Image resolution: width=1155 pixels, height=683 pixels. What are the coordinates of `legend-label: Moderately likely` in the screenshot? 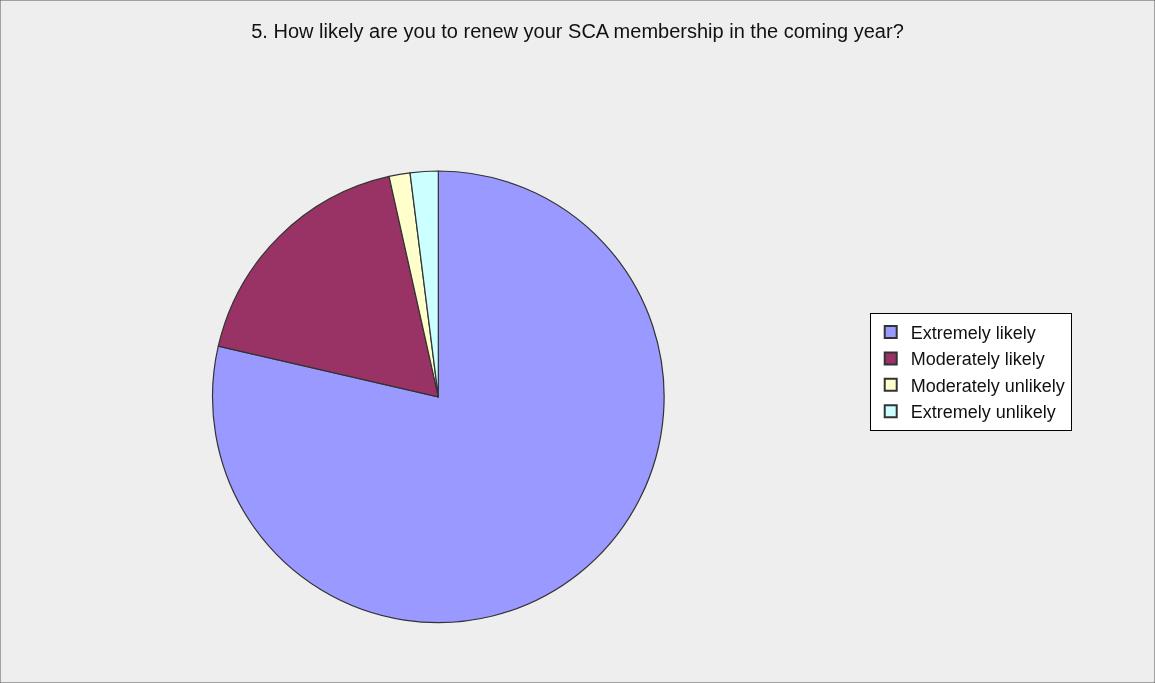 It's located at (977, 359).